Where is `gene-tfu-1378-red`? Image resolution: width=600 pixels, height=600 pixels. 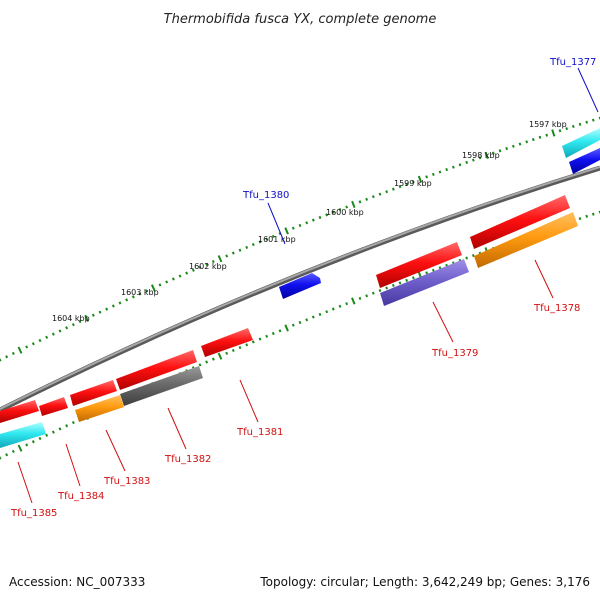
gene-tfu-1378-red is located at coordinates (520, 222).